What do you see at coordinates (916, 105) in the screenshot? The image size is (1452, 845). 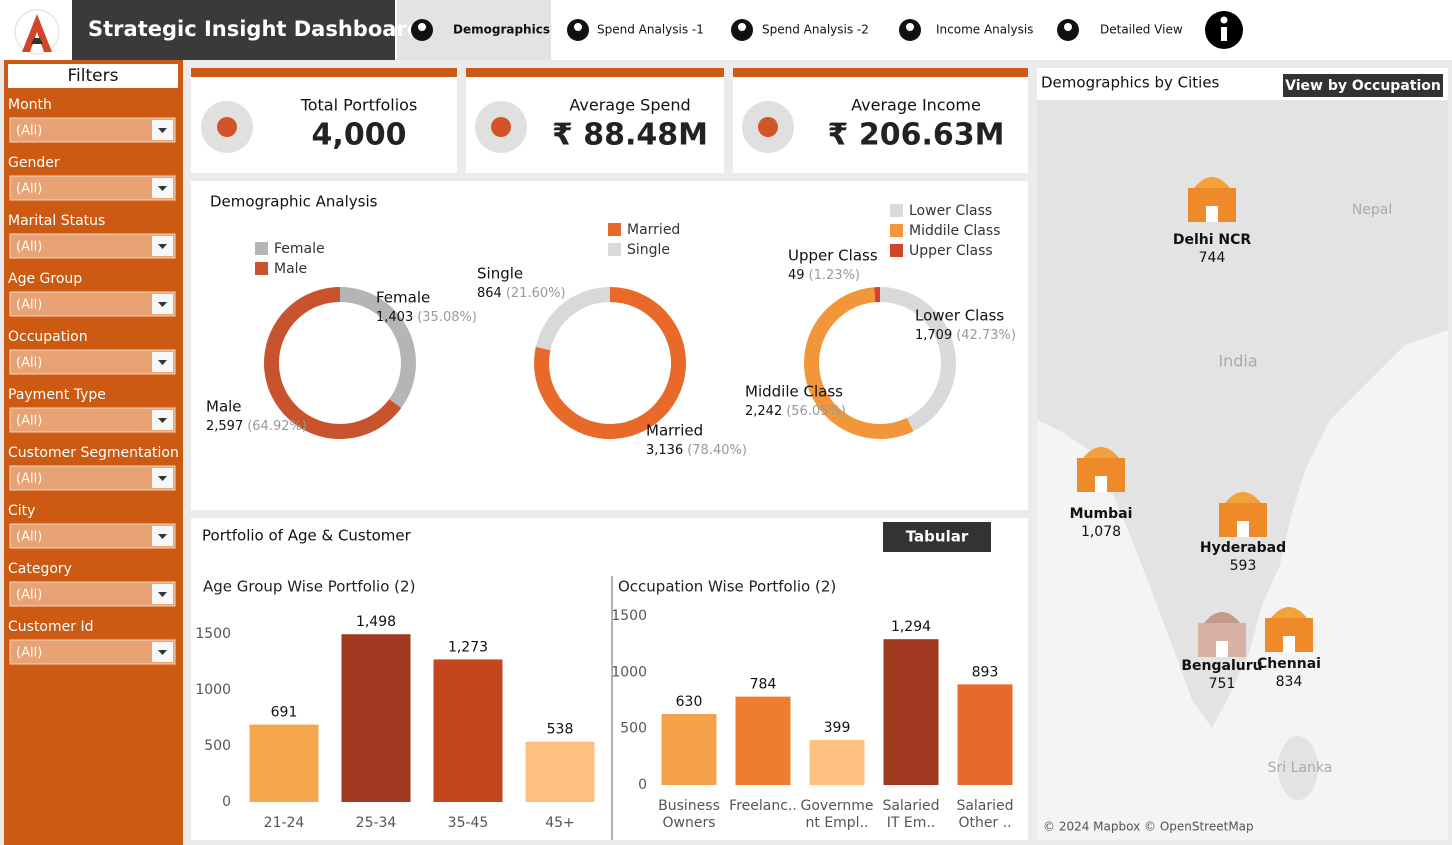 I see `kpi-label: Average Income` at bounding box center [916, 105].